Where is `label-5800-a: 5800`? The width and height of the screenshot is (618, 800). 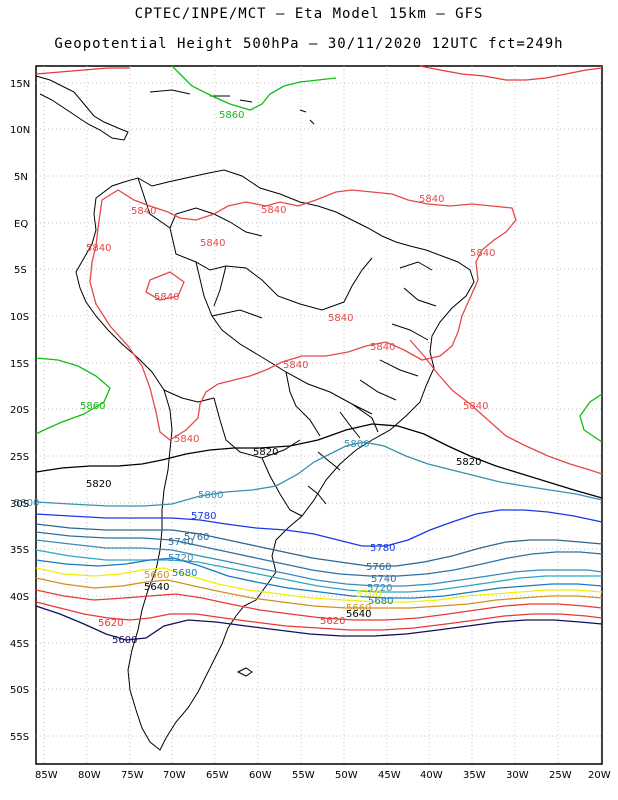
label-5800-a: 5800 is located at coordinates (356, 444).